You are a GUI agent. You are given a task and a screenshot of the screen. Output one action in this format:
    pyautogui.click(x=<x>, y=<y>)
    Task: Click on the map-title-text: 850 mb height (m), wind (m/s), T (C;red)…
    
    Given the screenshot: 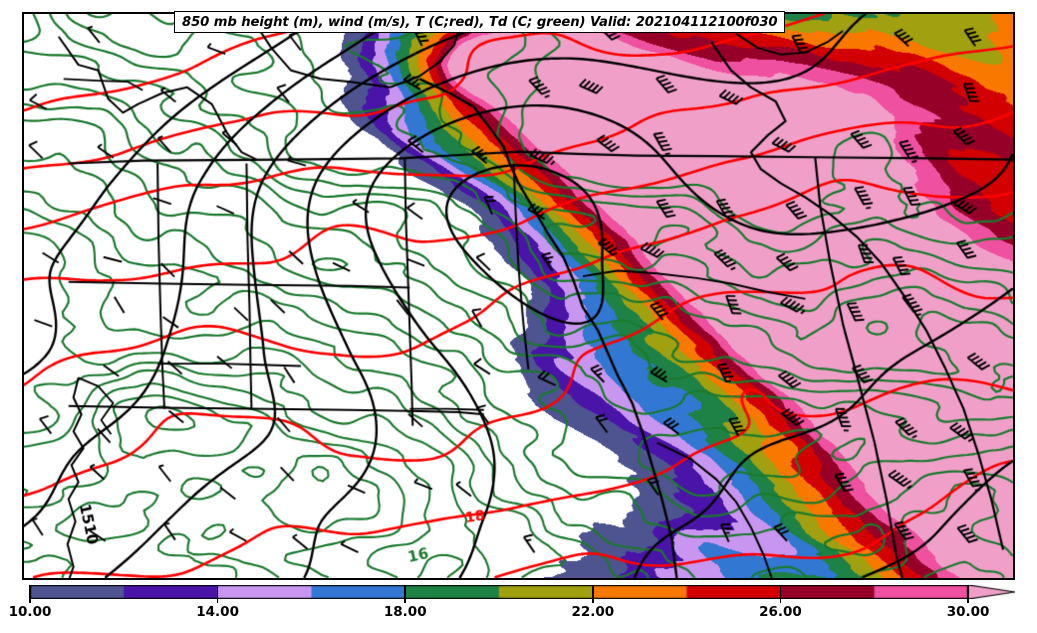 What is the action you would take?
    pyautogui.click(x=480, y=22)
    